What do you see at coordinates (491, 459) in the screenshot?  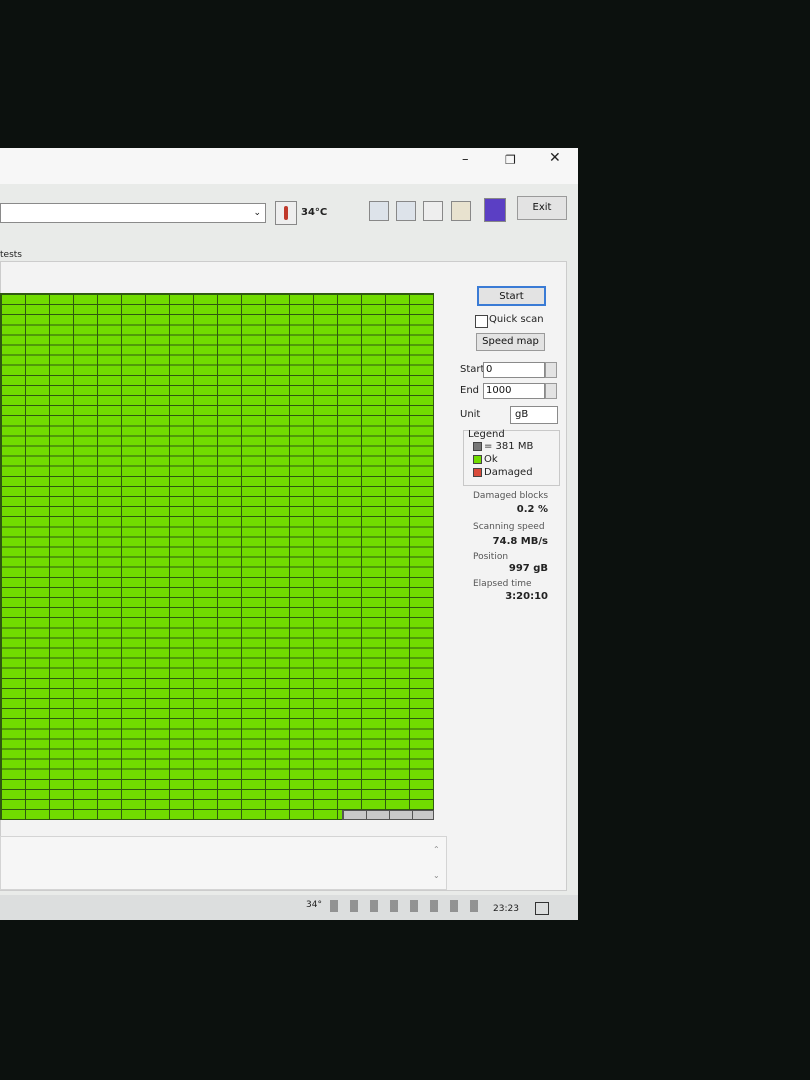 I see `legend-text: Ok` at bounding box center [491, 459].